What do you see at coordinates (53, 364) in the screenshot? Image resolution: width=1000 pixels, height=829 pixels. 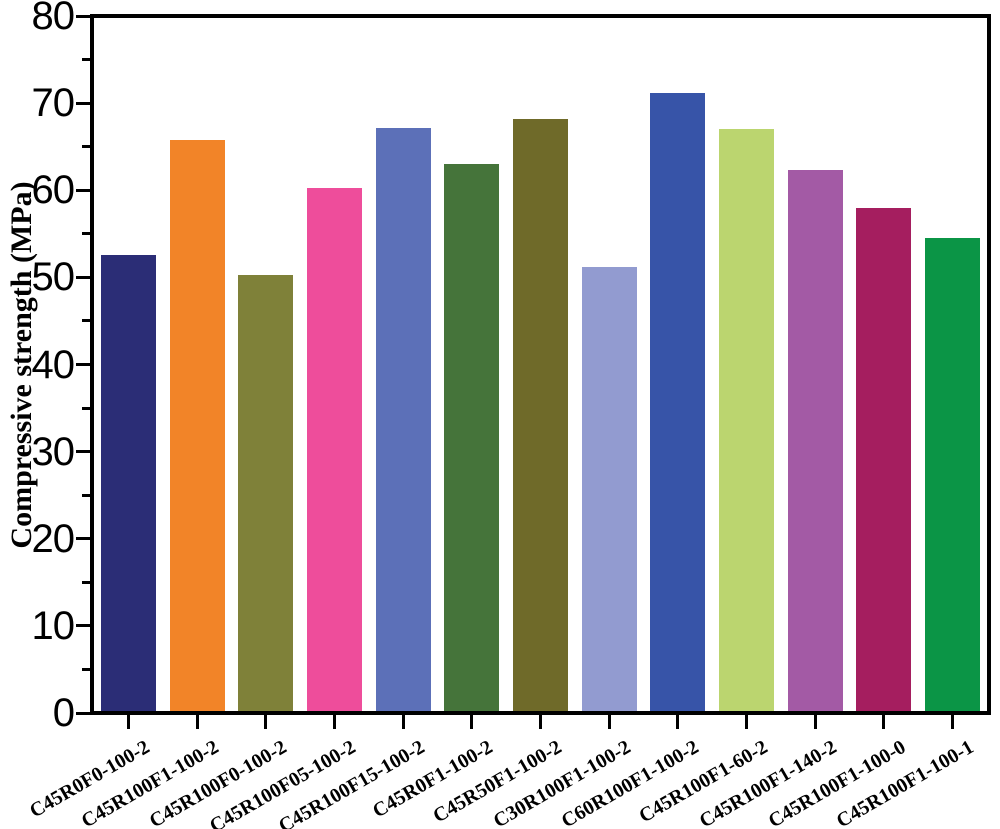 I see `y-tick-label: 40` at bounding box center [53, 364].